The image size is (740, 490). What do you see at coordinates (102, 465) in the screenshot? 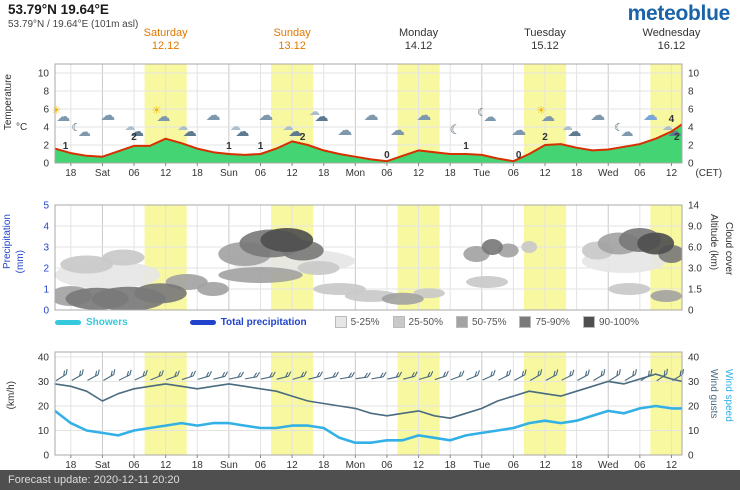
I see `time-tick-label: Sat` at bounding box center [102, 465].